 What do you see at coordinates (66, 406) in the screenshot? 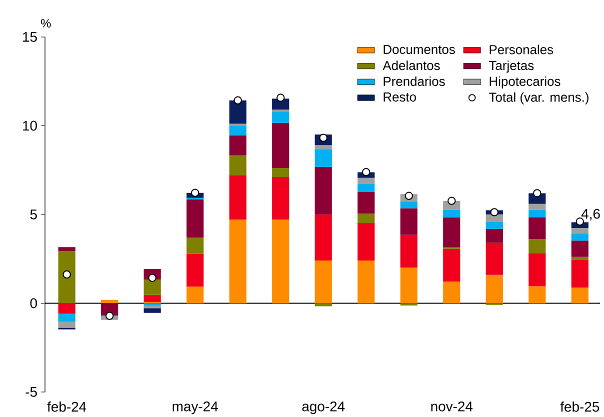
I see `x-tick-label: feb-24` at bounding box center [66, 406].